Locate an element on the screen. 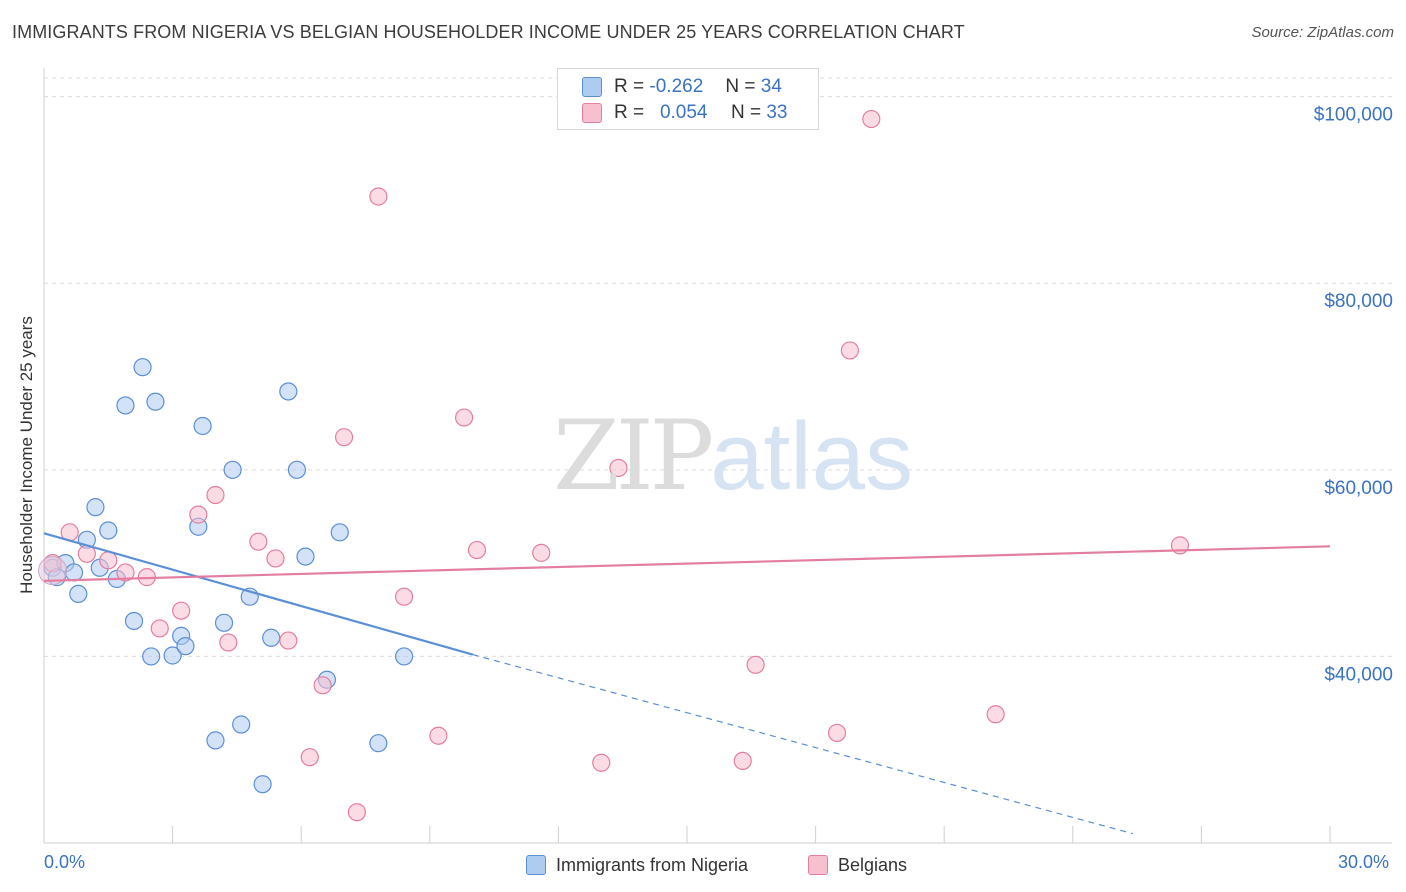  legend-row-belgians: R = 0.054 N = 33 is located at coordinates (684, 113).